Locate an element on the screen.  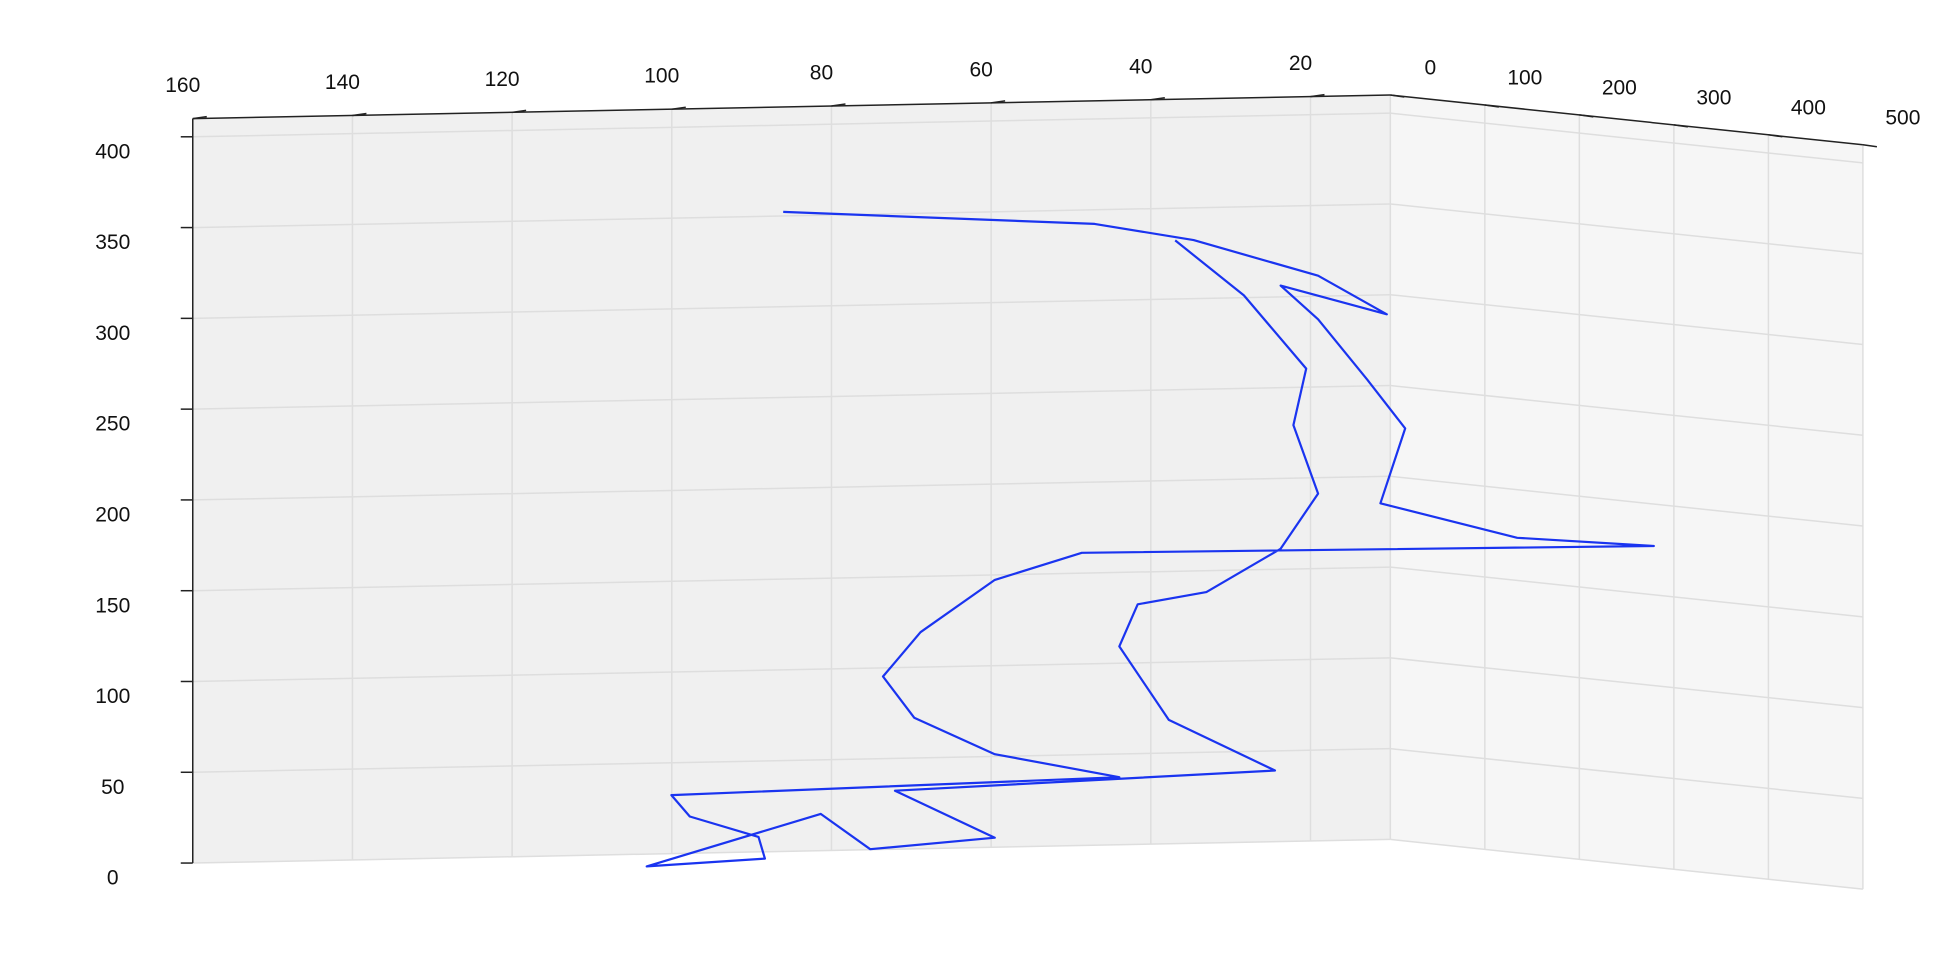
y-tick-label: 500 is located at coordinates (1902, 117).